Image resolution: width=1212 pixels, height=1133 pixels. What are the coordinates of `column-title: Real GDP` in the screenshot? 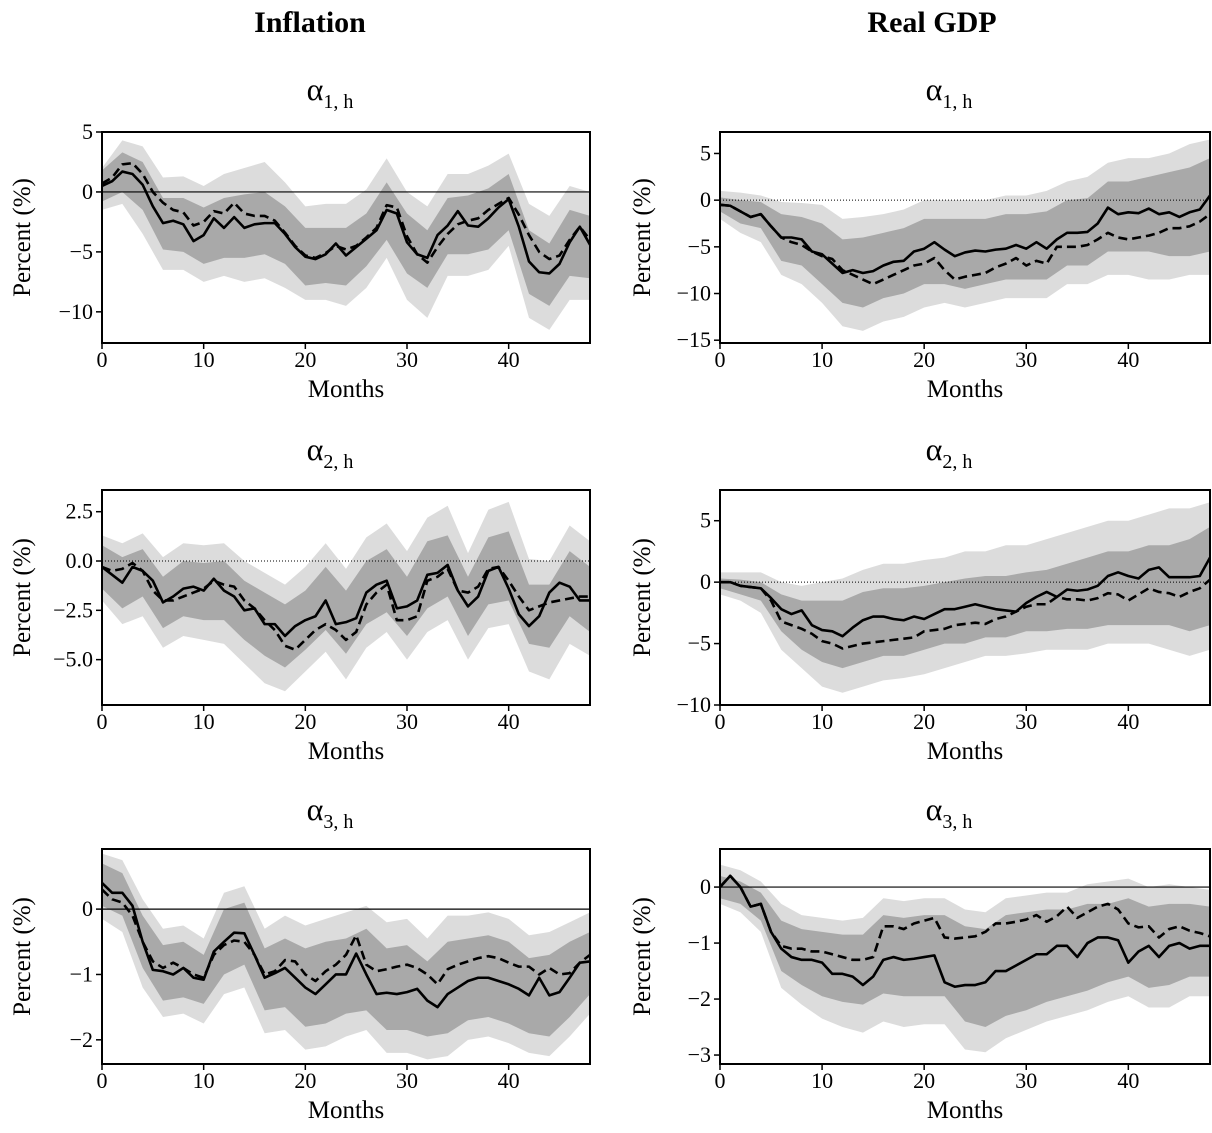 It's located at (931, 22).